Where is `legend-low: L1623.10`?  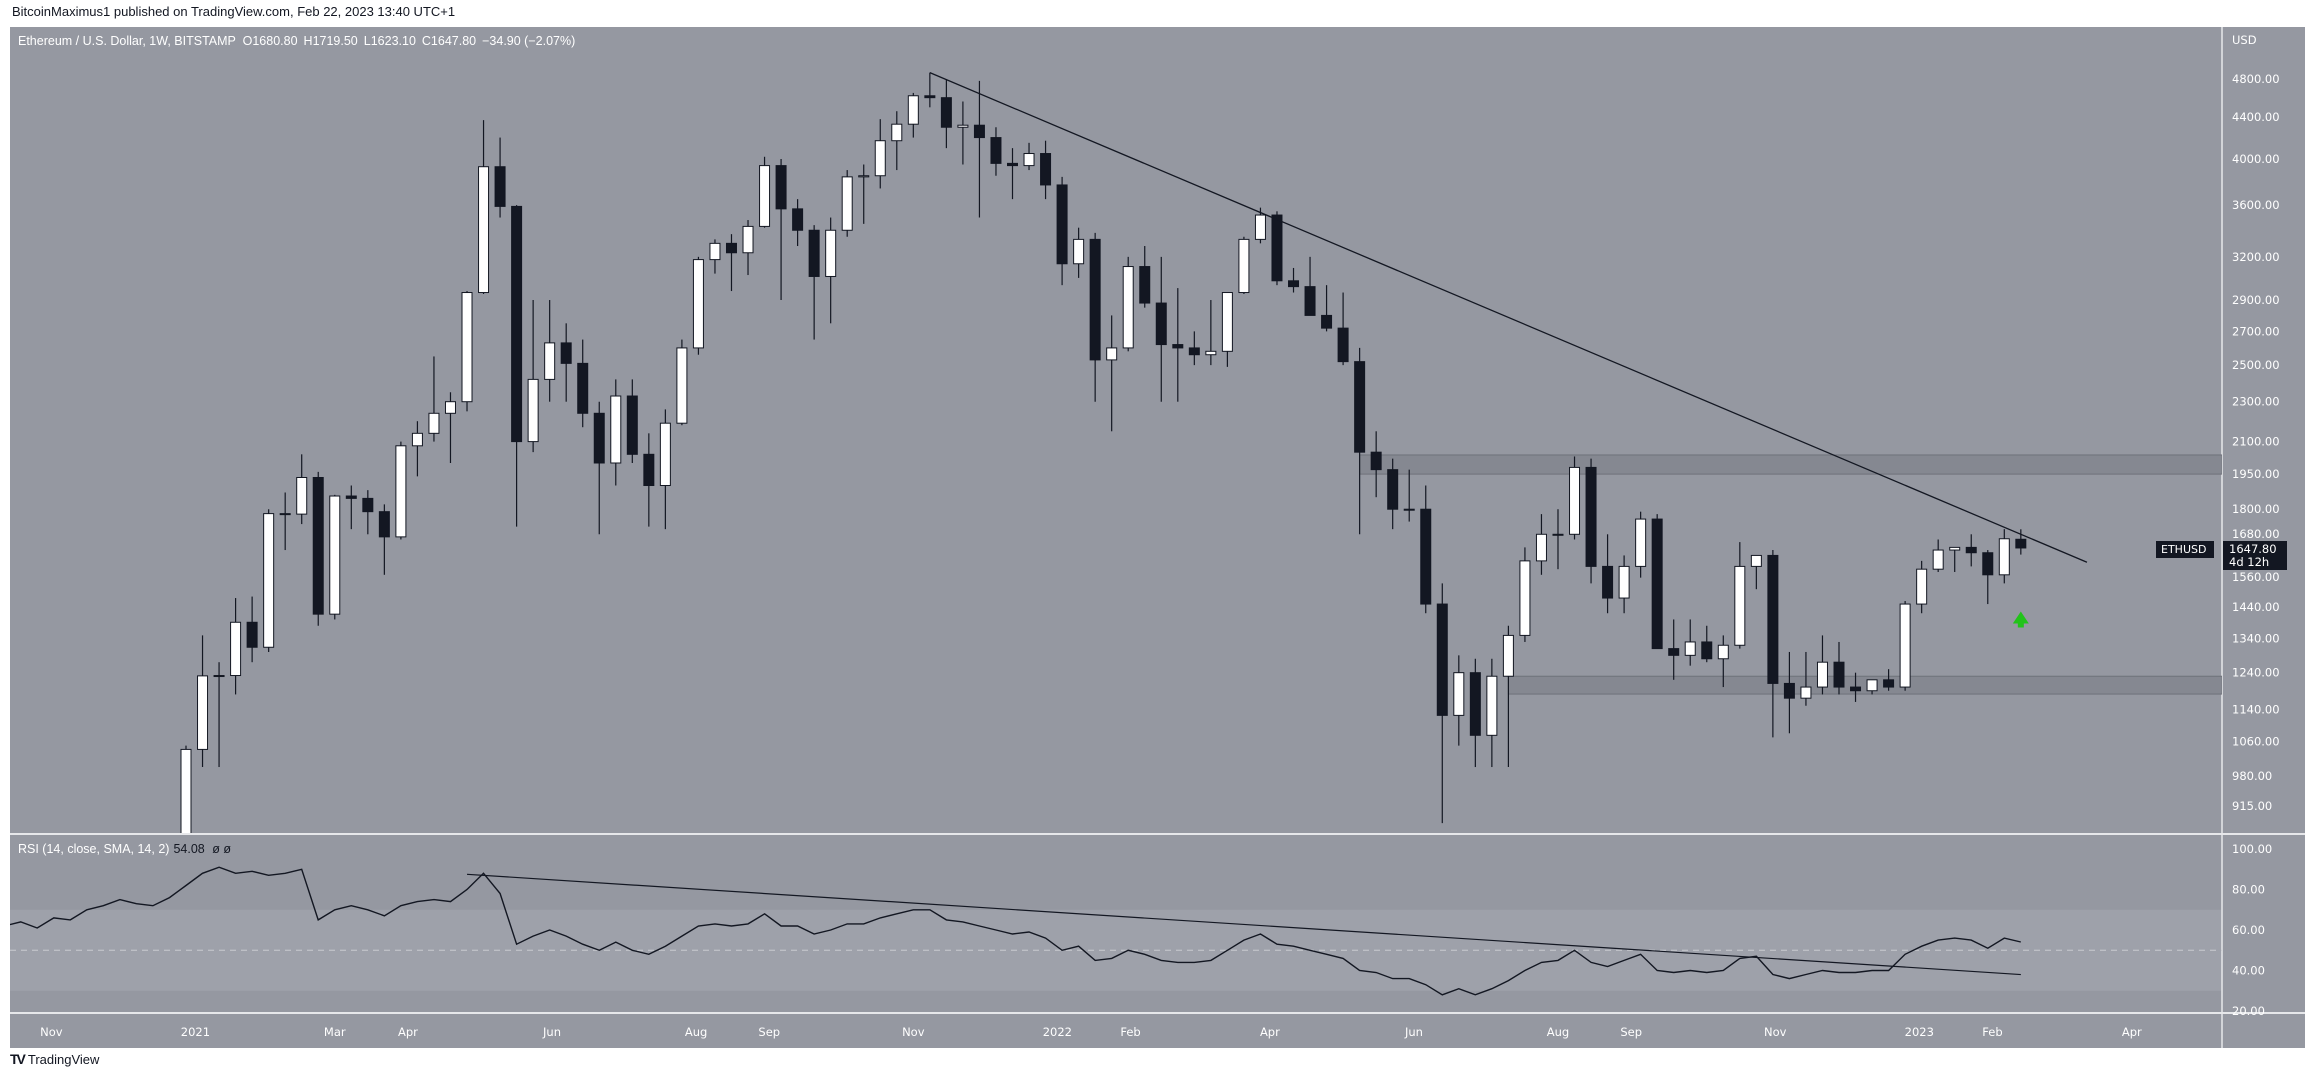
legend-low: L1623.10 is located at coordinates (389, 41).